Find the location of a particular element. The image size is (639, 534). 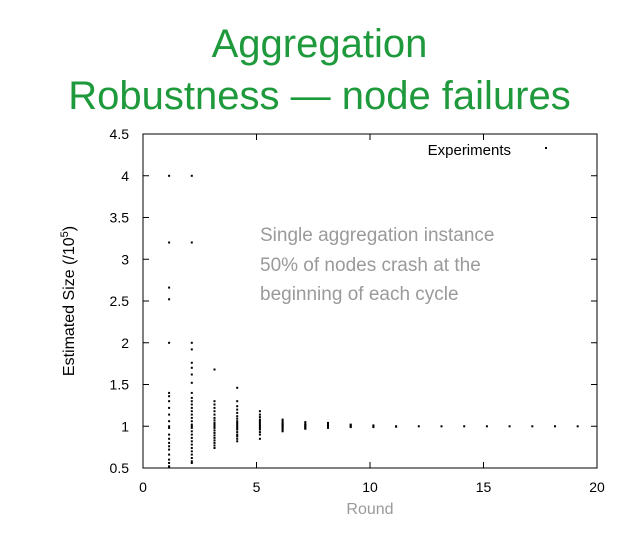

y-tick-label: 4 is located at coordinates (125, 176).